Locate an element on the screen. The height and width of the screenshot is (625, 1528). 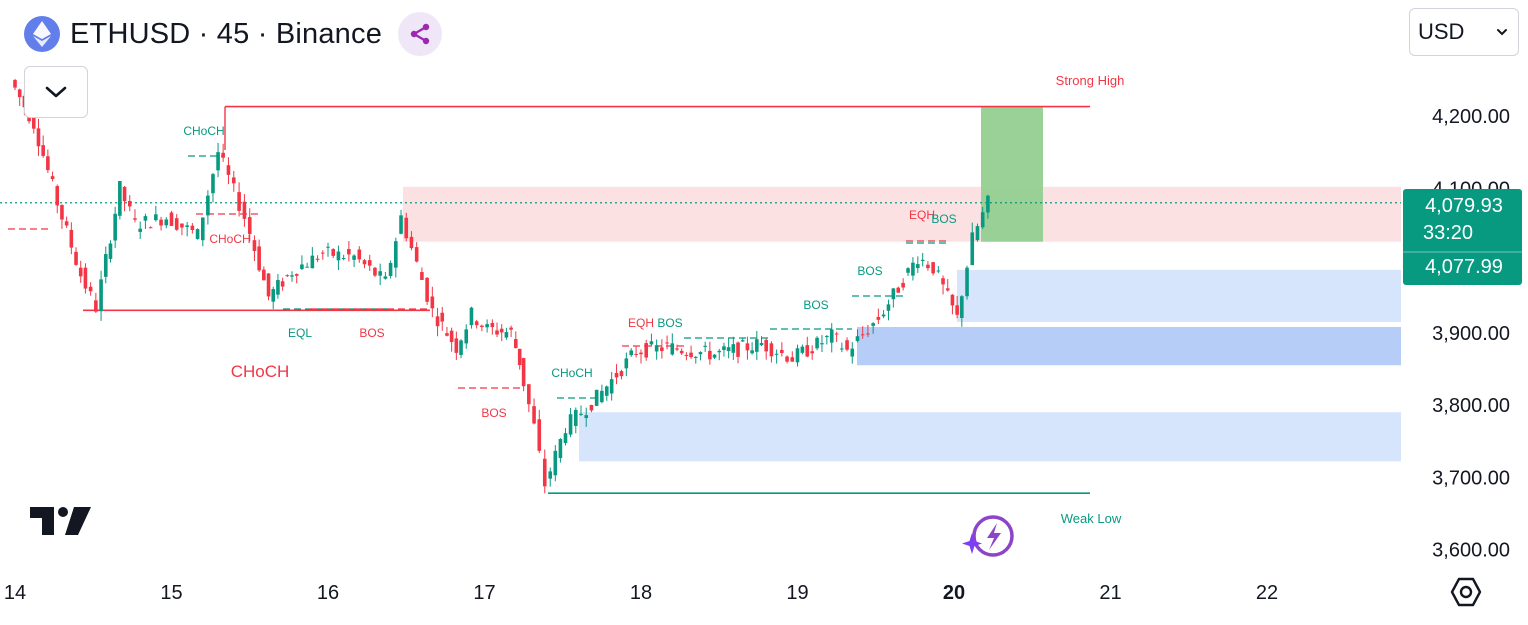
target-zone is located at coordinates (1012, 174).